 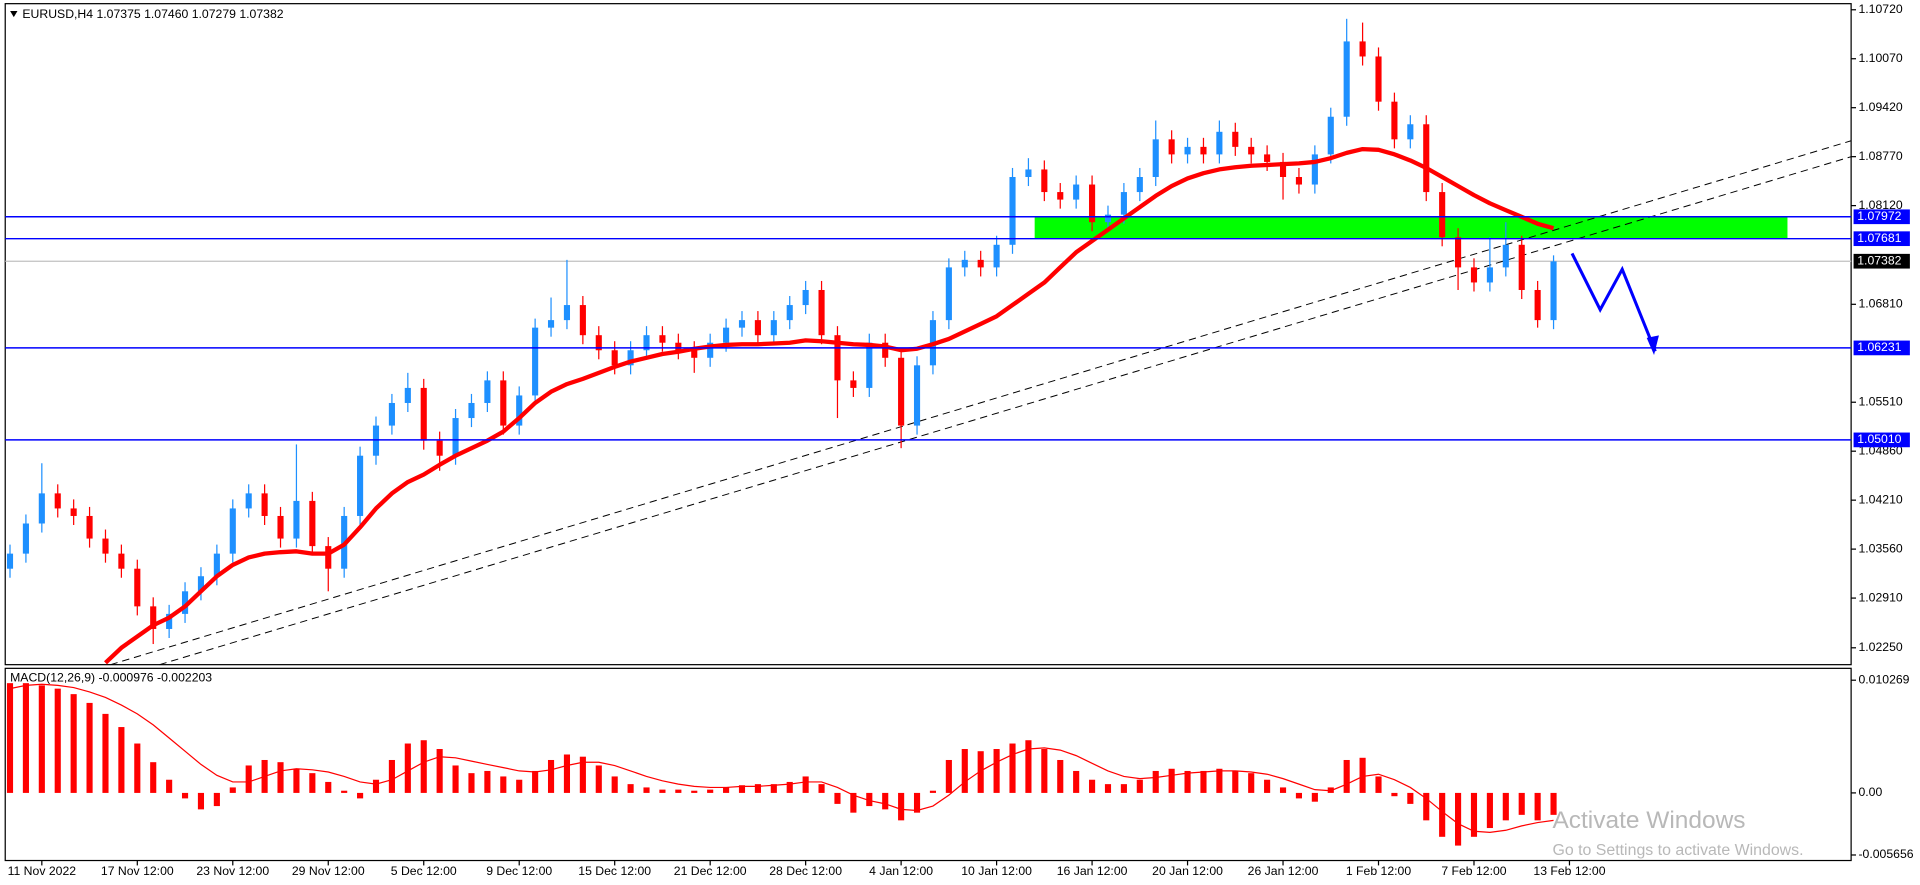 I want to click on x-tick-label: 13 Feb 12:00, so click(x=1569, y=871).